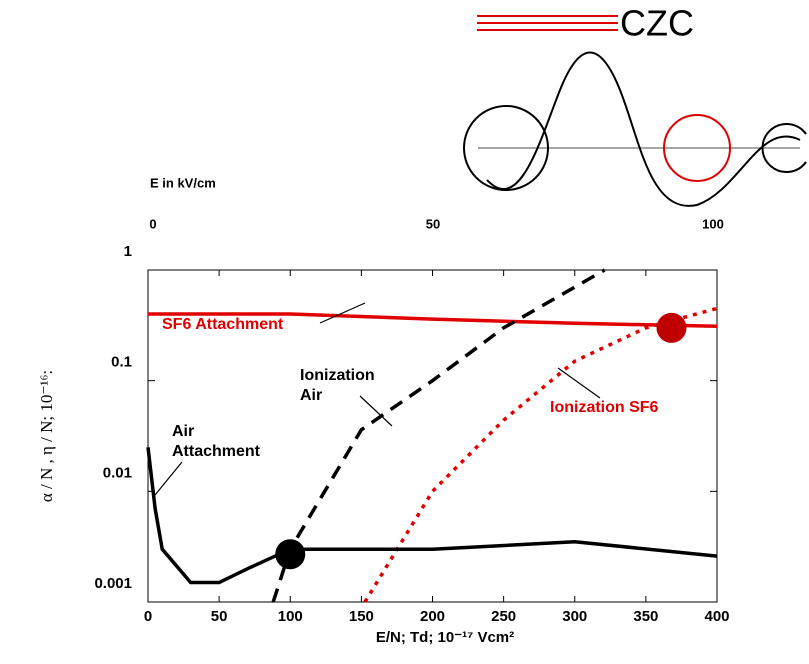 The image size is (809, 664). I want to click on x2-tick-label: 0, so click(152, 223).